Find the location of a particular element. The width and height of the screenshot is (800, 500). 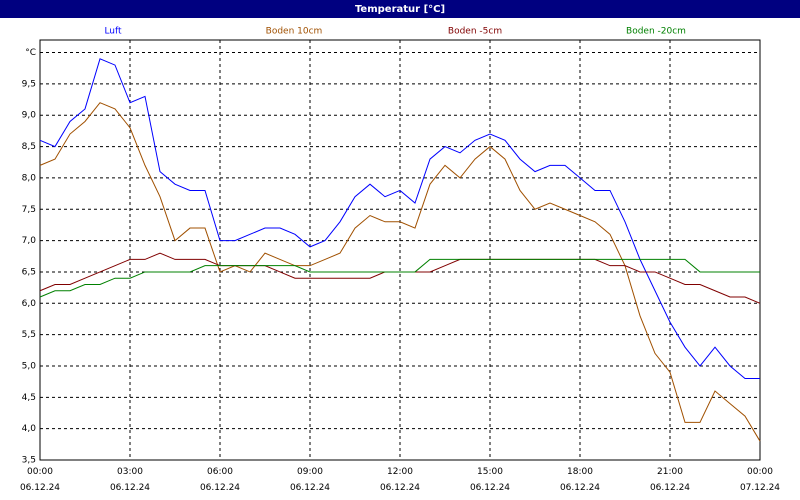

x-tick-label: 06:00 06.12.24 is located at coordinates (220, 480).